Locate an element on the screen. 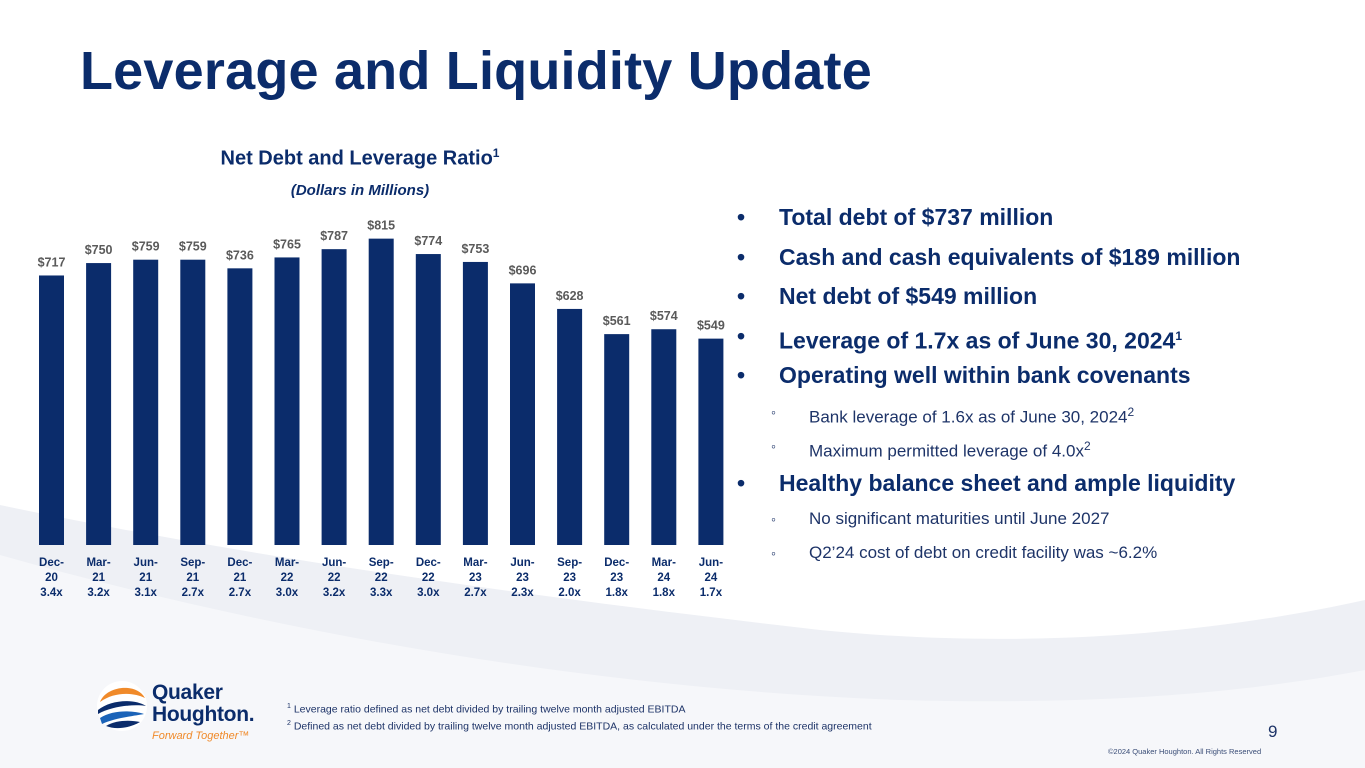 The width and height of the screenshot is (1365, 768). logo-word-quaker: Quaker is located at coordinates (187, 692).